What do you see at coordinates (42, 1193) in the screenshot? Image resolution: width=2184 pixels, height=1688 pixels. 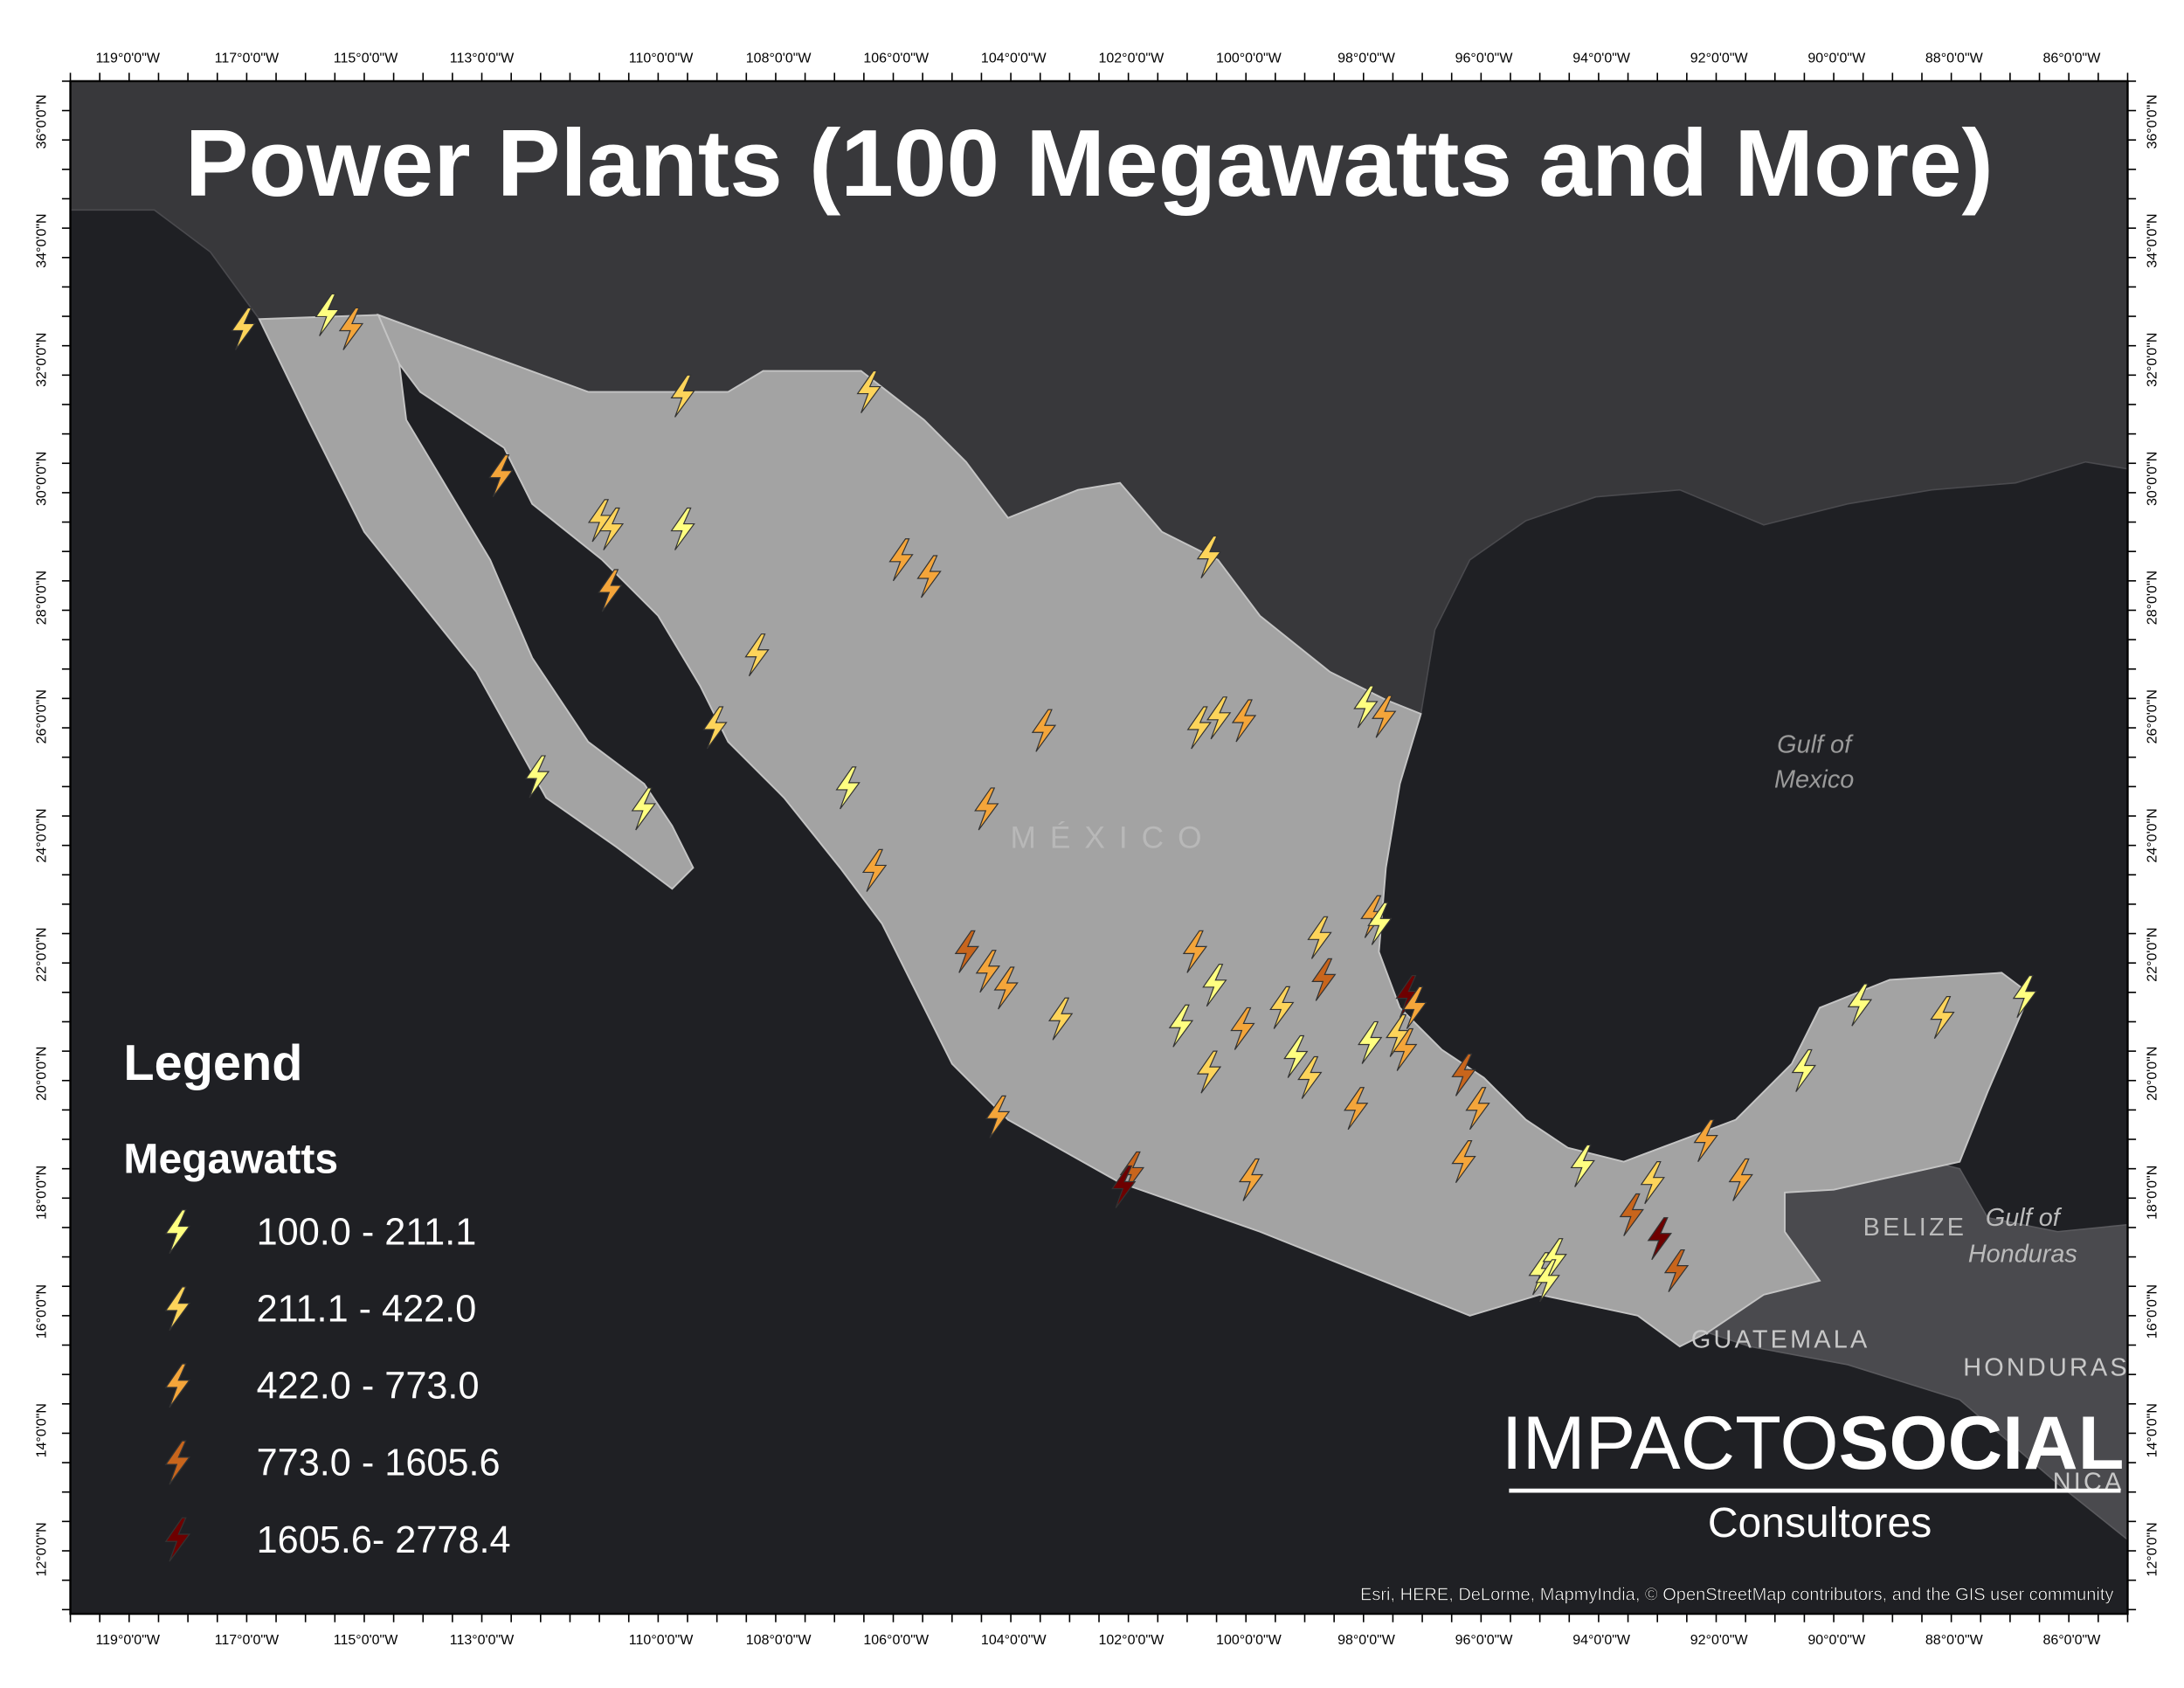 I see `latitude-label: 18°0'0"N` at bounding box center [42, 1193].